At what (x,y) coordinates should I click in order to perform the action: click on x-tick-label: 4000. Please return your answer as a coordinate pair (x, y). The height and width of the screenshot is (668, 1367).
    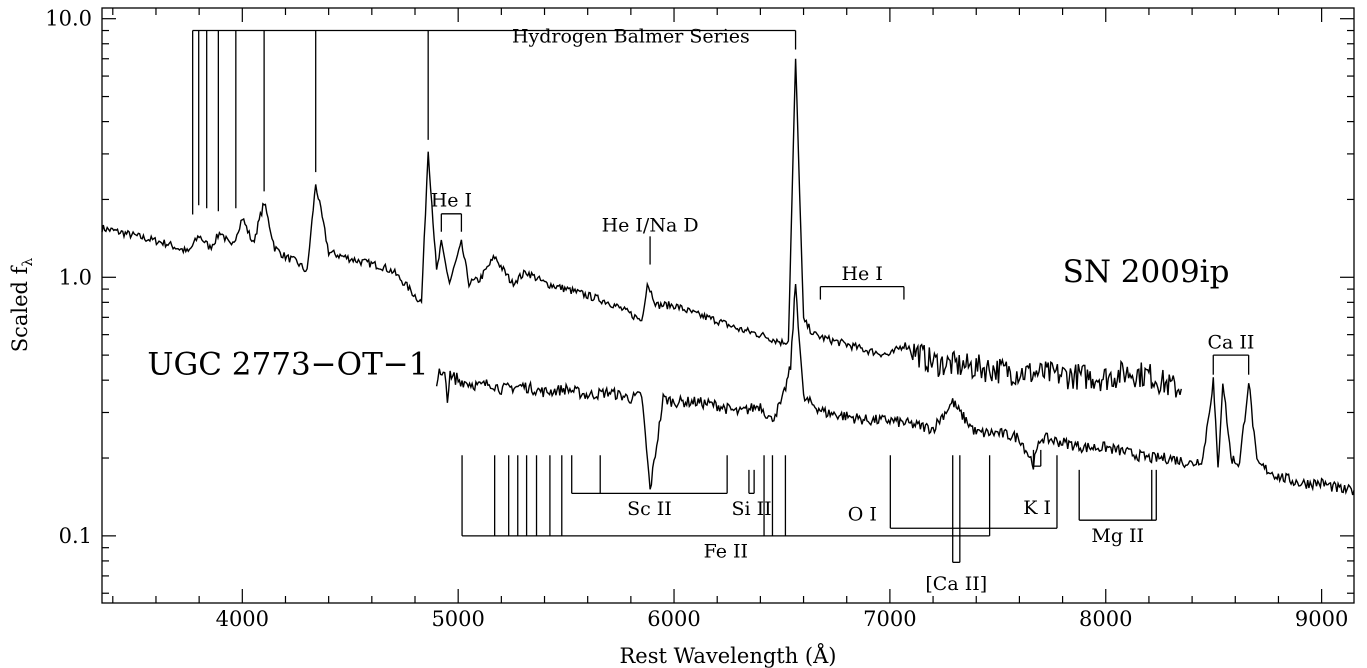
    Looking at the image, I should click on (242, 619).